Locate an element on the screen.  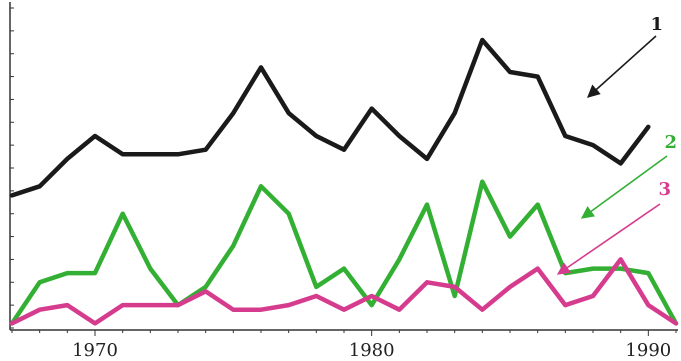
series-1-arrow is located at coordinates (622, 66).